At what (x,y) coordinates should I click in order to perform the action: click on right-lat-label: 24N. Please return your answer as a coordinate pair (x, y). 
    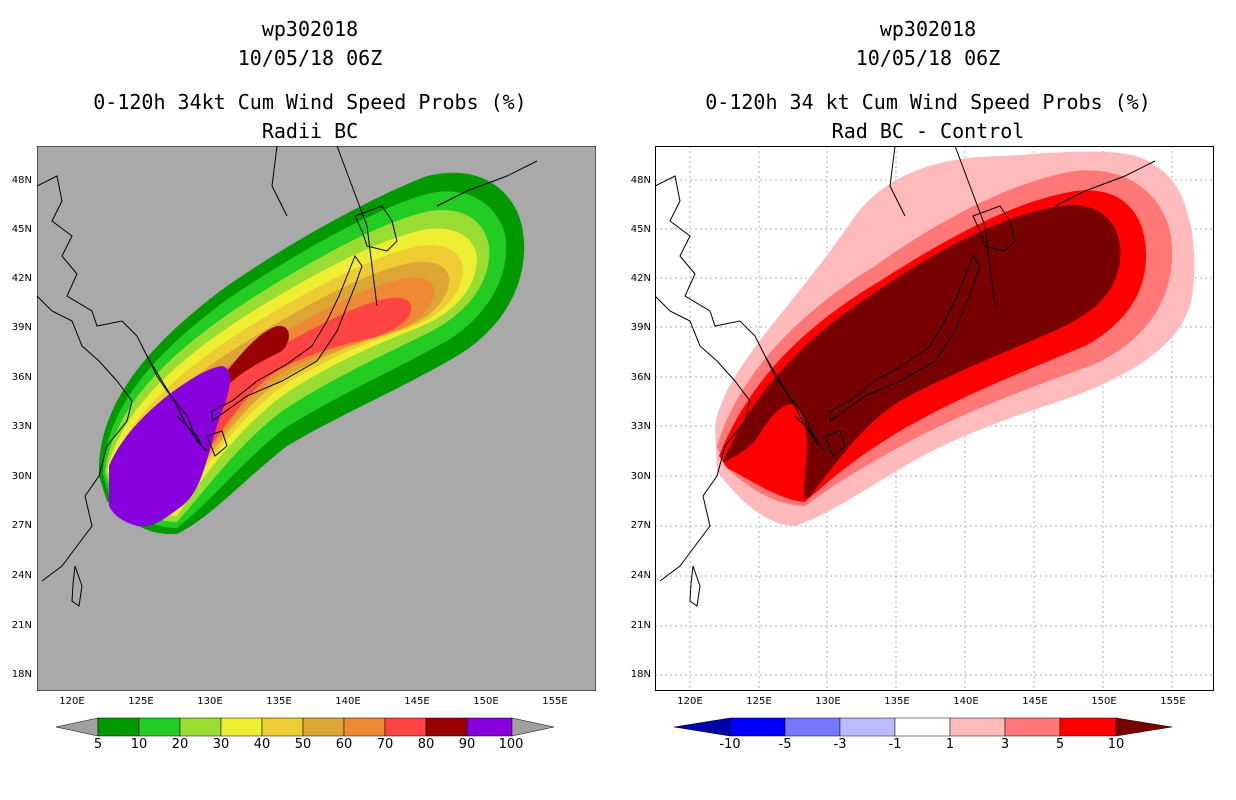
    Looking at the image, I should click on (640, 575).